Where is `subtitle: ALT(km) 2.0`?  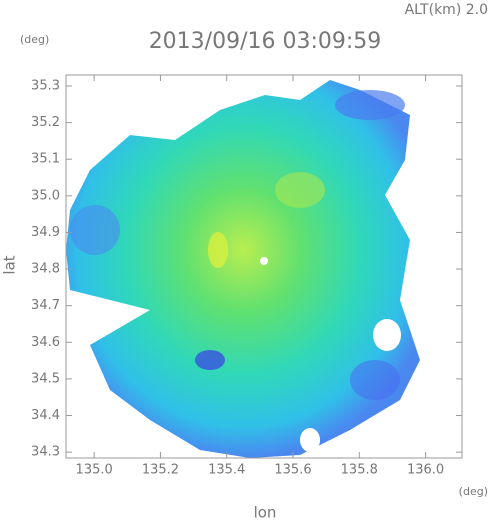
subtitle: ALT(km) 2.0 is located at coordinates (446, 10).